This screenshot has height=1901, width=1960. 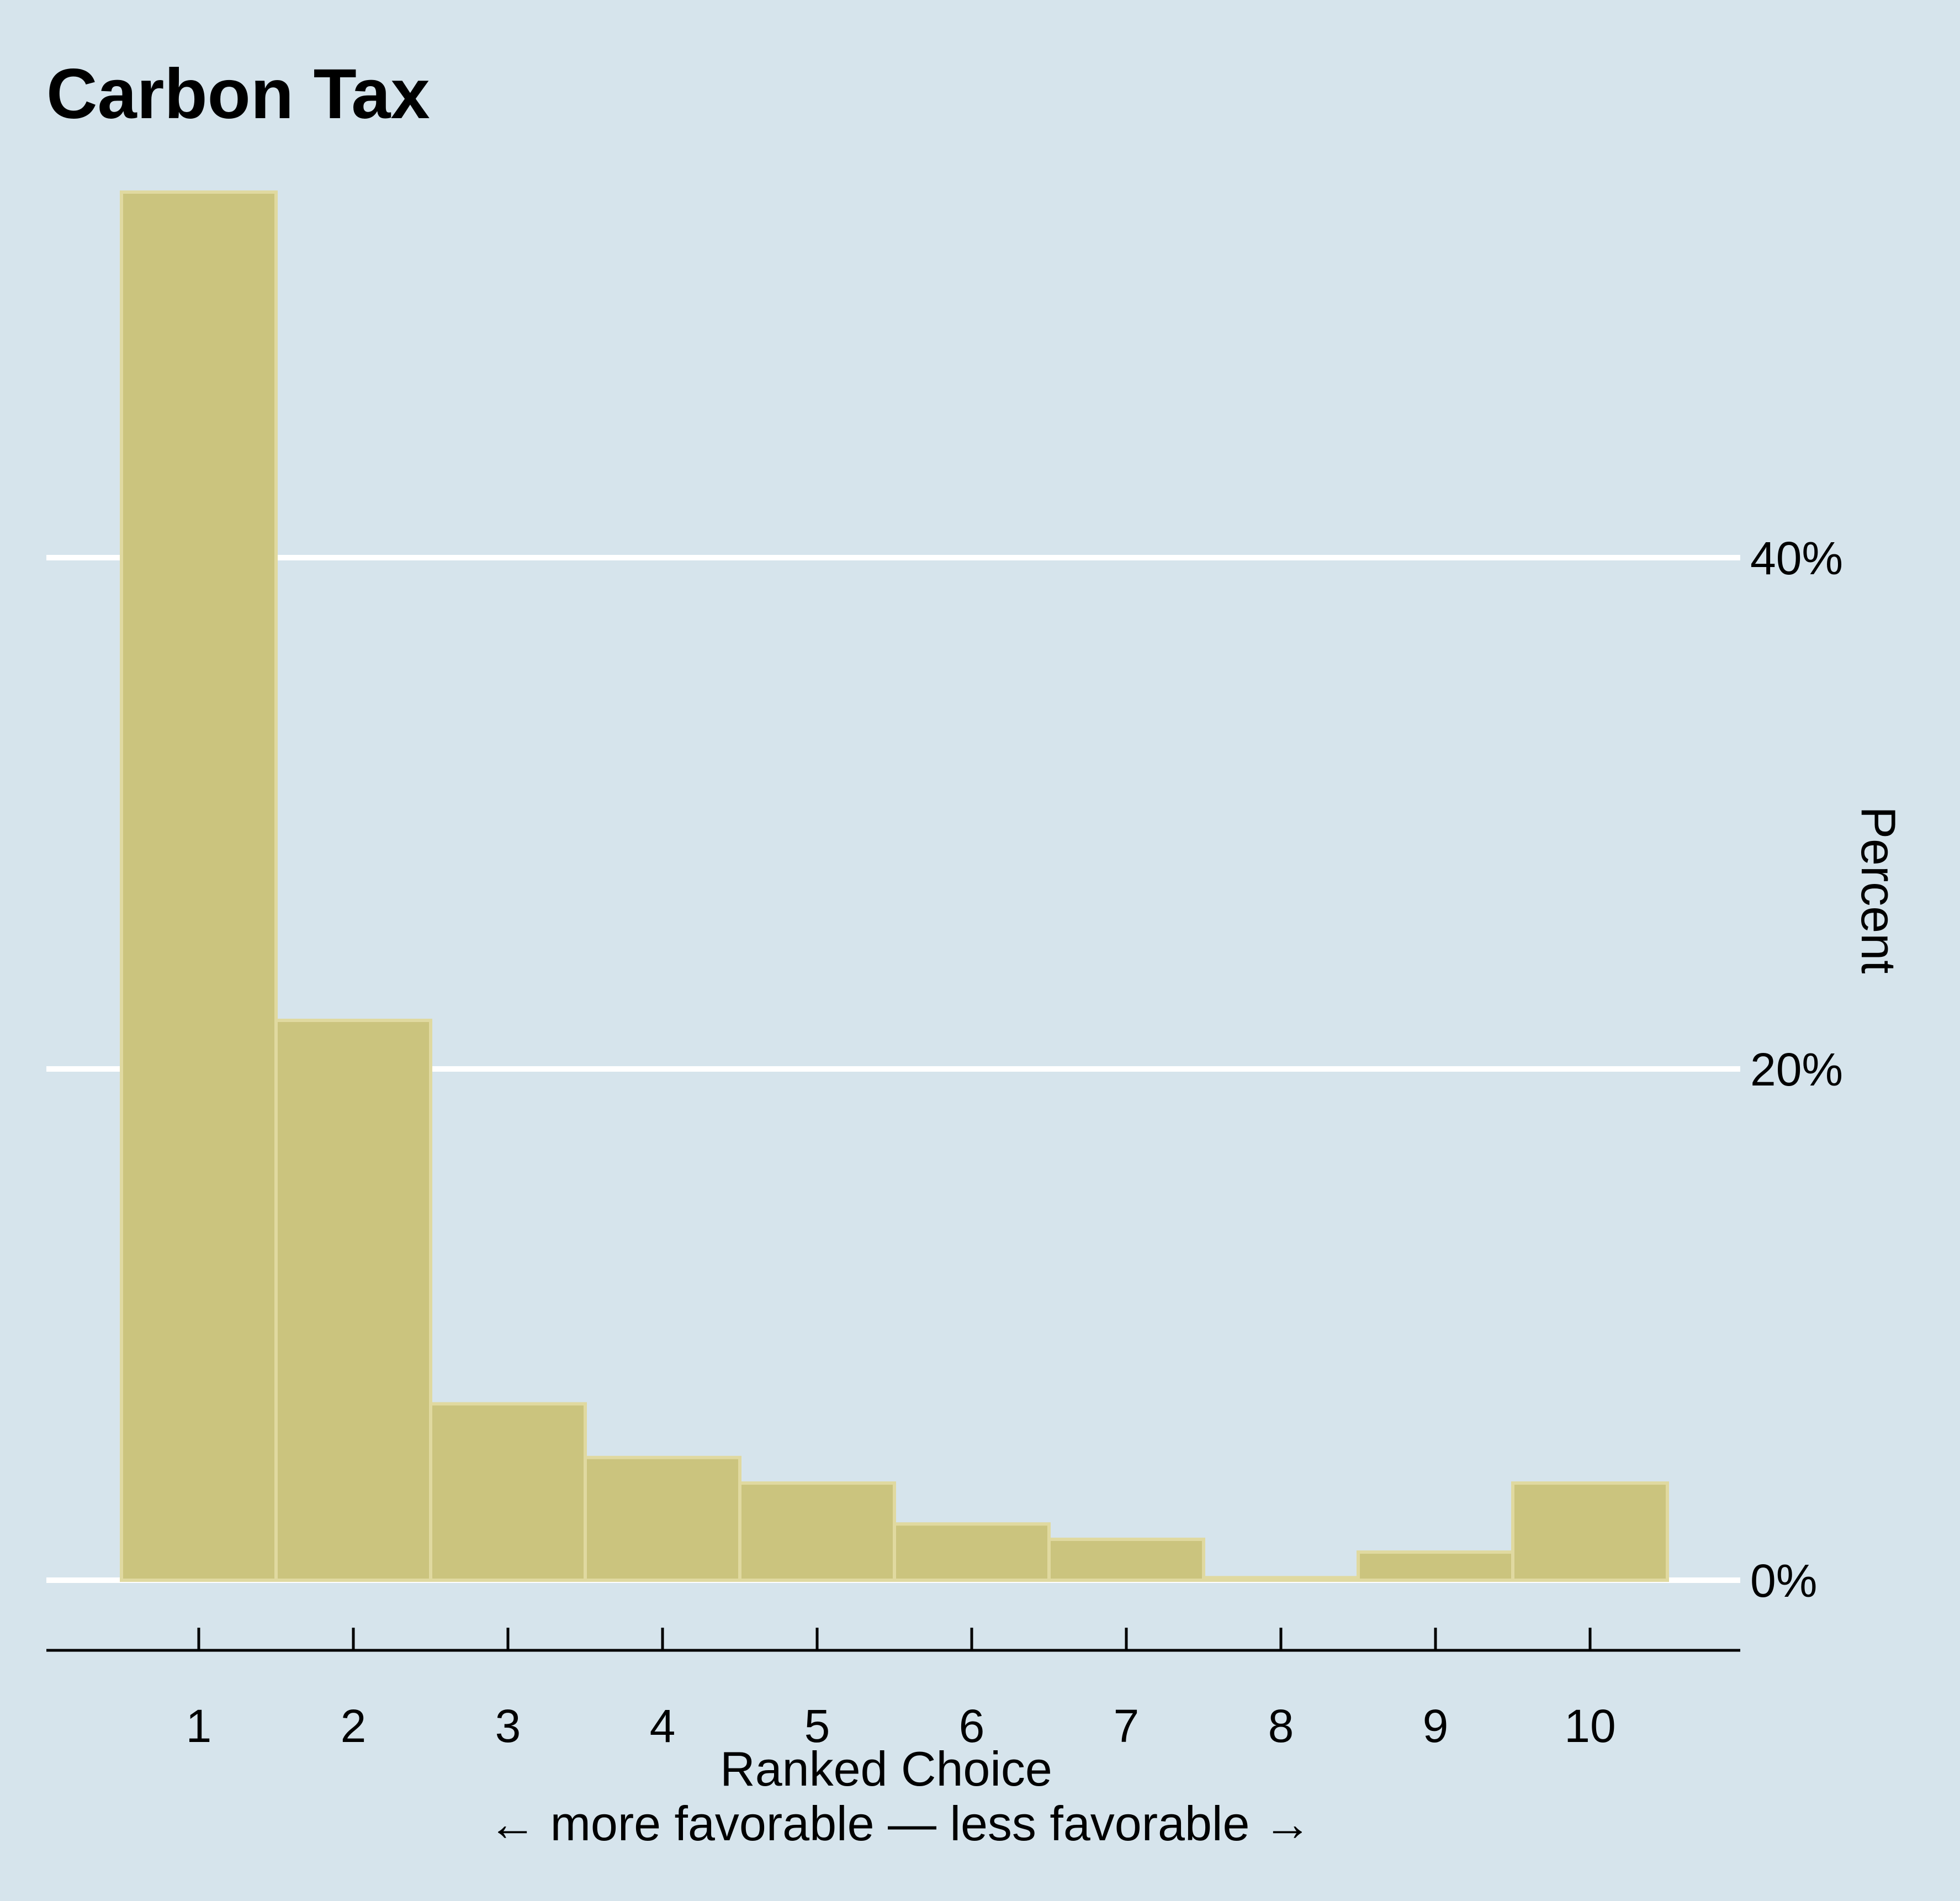 I want to click on x-tick-label-3: 3, so click(x=508, y=1726).